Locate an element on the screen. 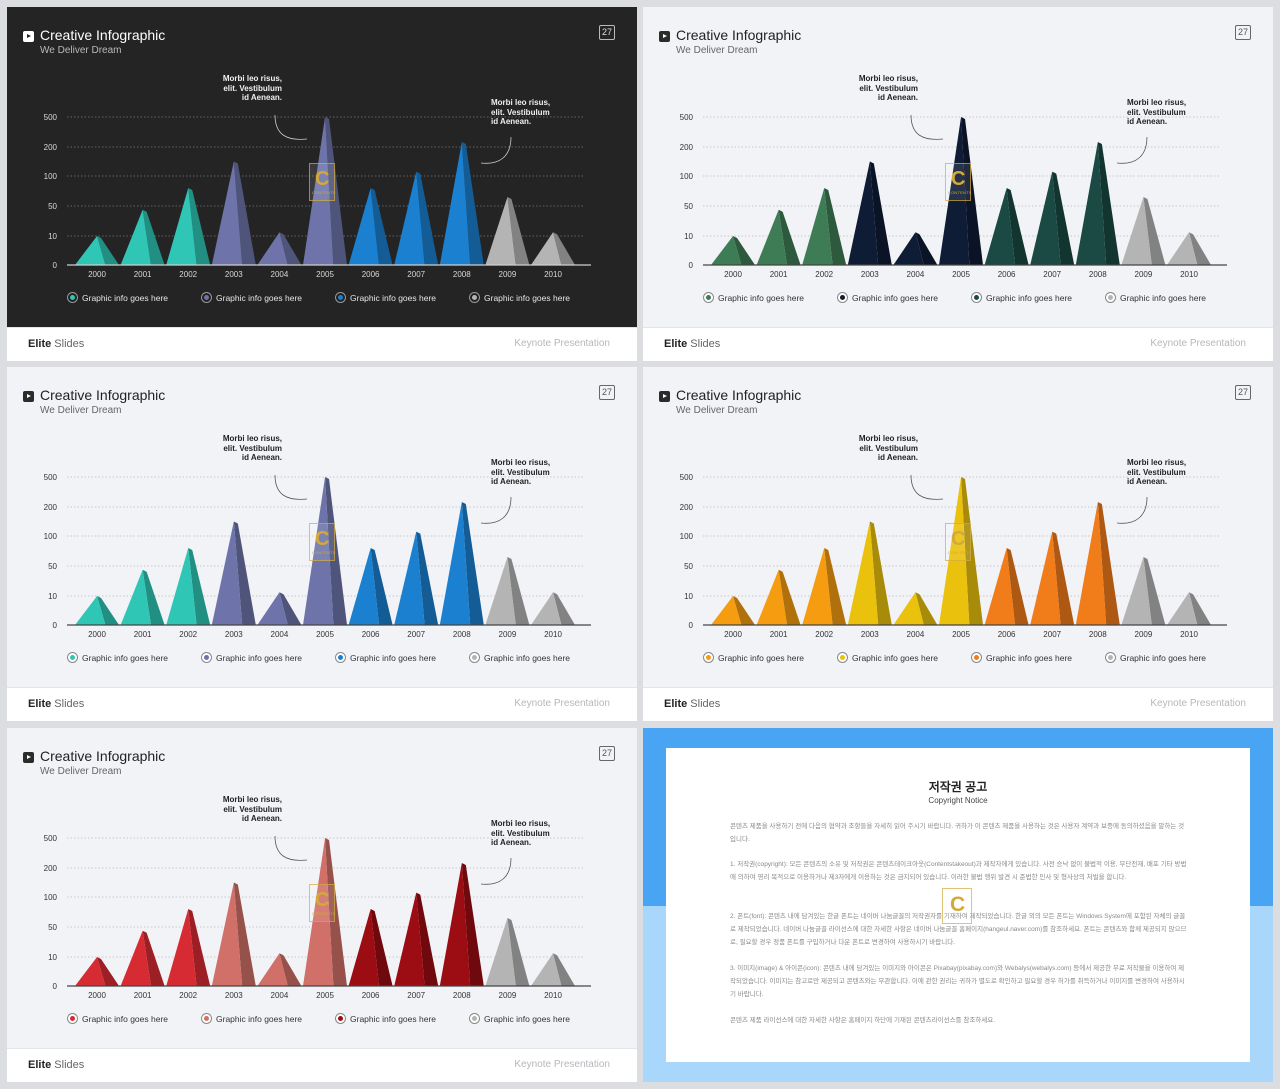  y-tick-label: 10 is located at coordinates (688, 236).